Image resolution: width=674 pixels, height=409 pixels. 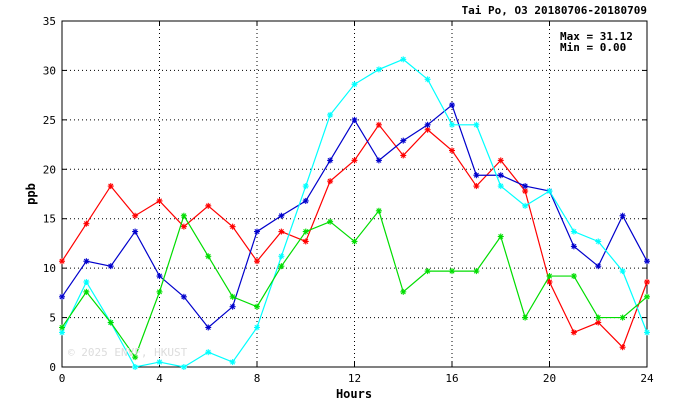 I want to click on chart-title: Tai Po, O3 20180706-20180709, so click(x=554, y=10).